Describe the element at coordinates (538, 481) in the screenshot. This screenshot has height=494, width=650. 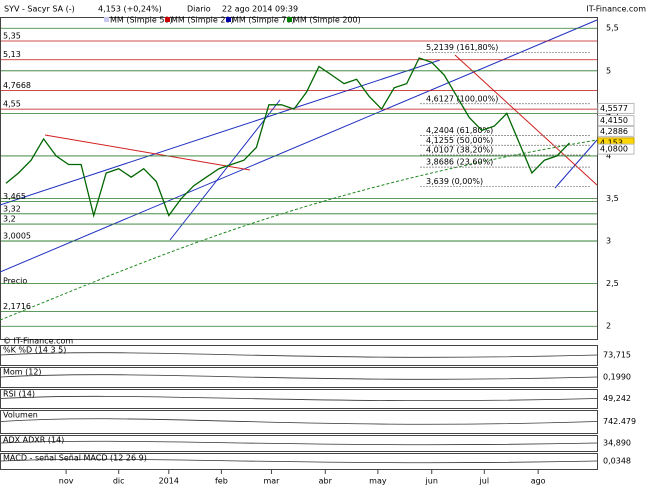
I see `x-tick-label: ago` at that location.